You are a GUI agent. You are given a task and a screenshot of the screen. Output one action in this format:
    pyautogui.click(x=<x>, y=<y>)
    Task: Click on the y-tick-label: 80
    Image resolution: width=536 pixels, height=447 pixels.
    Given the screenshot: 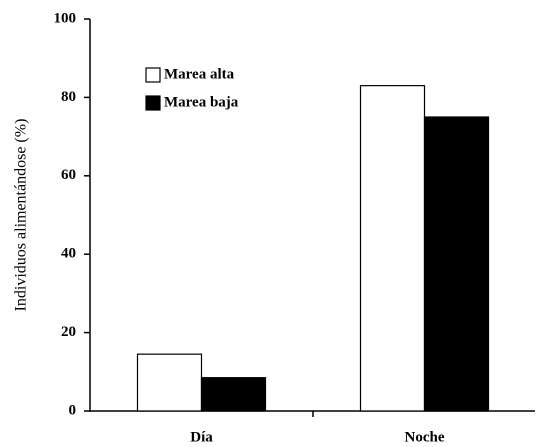 What is the action you would take?
    pyautogui.click(x=68, y=97)
    